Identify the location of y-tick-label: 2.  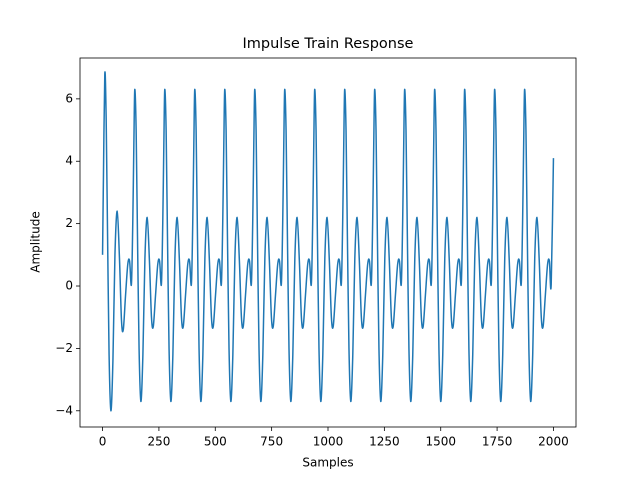
(69, 223).